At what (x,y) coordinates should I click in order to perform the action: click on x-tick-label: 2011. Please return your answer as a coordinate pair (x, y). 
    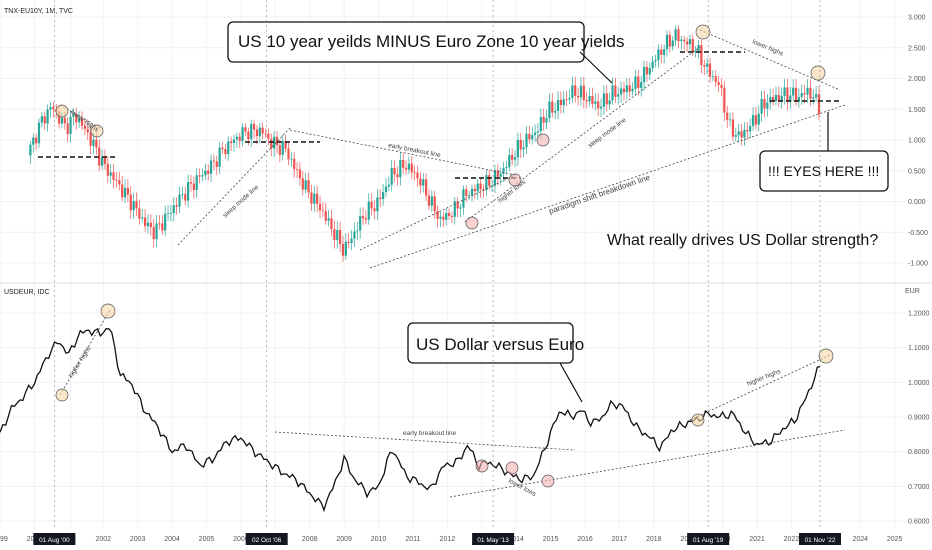
    Looking at the image, I should click on (412, 539).